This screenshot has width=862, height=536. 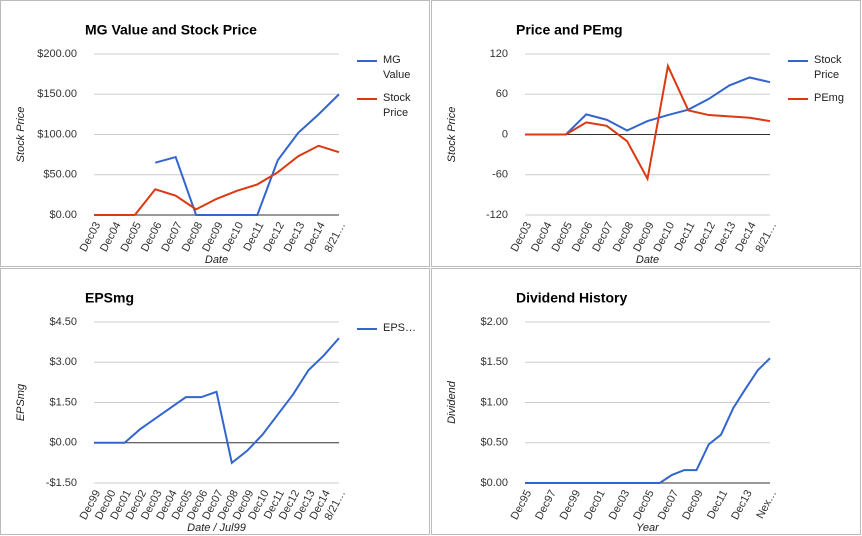 I want to click on y-tick-label: -60, so click(x=500, y=175).